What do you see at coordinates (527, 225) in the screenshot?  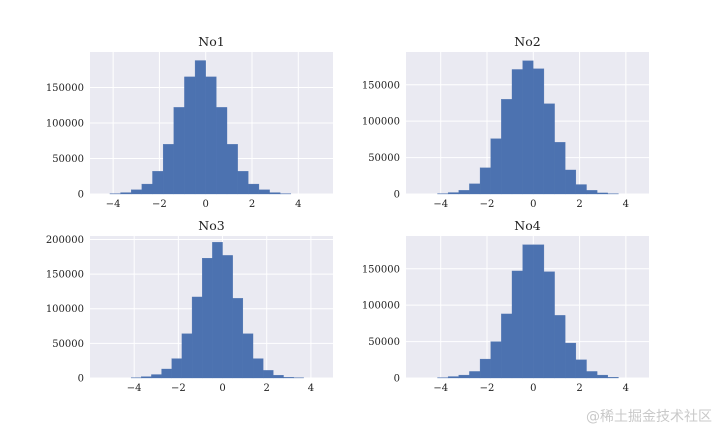 I see `subplot-title: No4` at bounding box center [527, 225].